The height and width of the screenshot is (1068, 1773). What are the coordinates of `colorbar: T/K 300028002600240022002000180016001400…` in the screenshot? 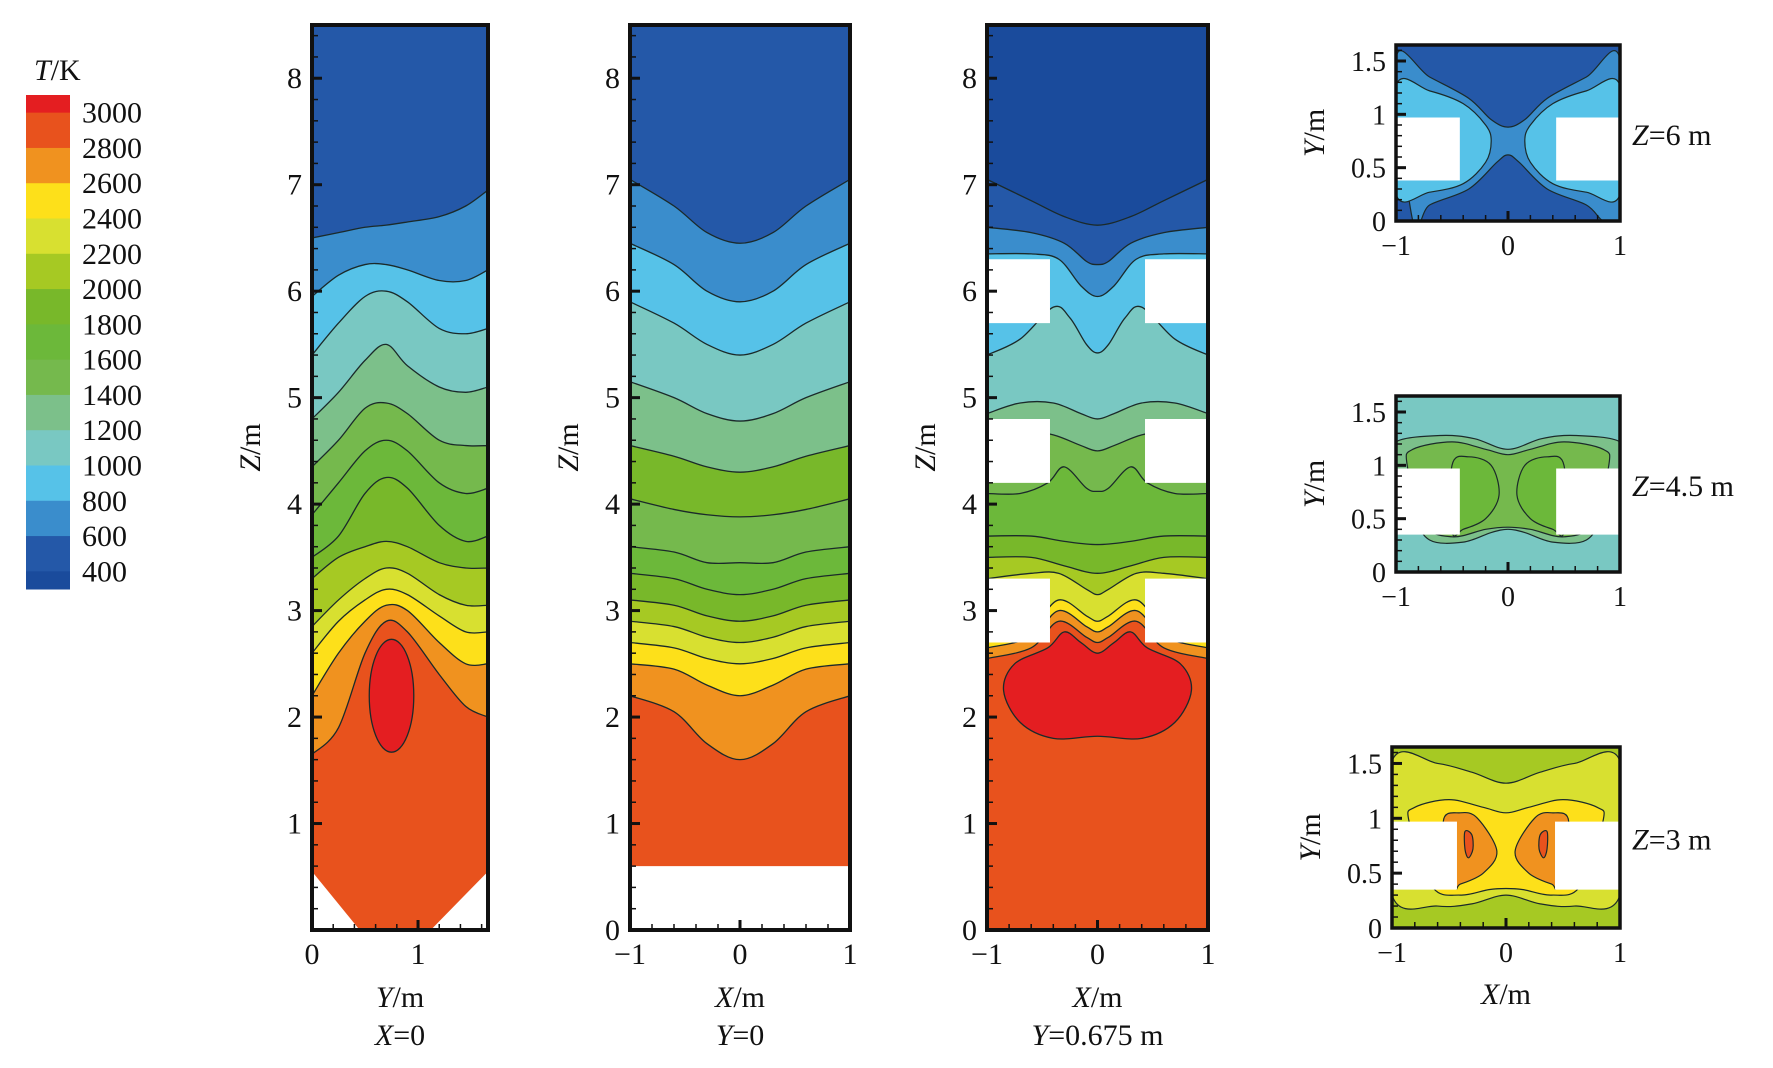 It's located at (84, 322).